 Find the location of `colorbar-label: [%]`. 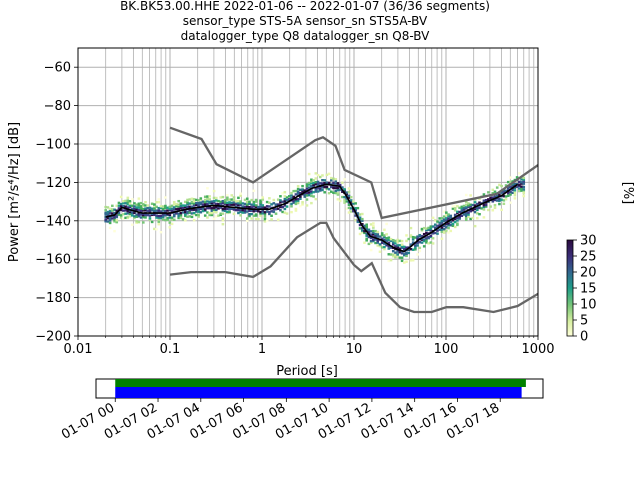

colorbar-label: [%] is located at coordinates (627, 193).